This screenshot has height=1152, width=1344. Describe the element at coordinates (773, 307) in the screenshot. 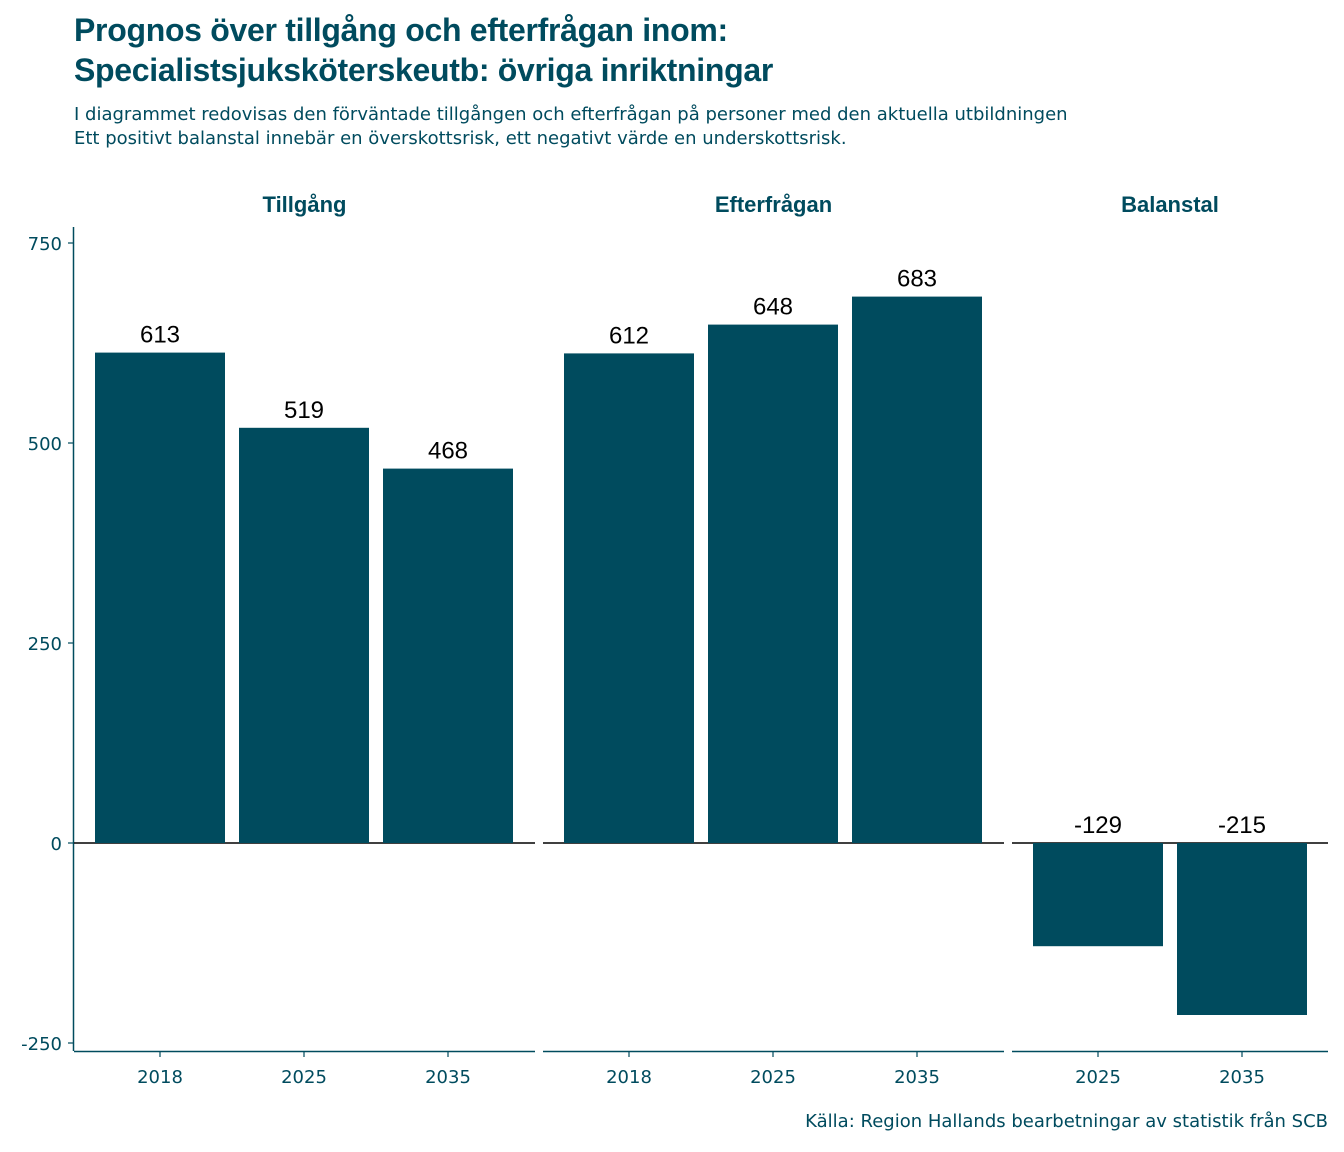

I see `data-label: 648` at that location.